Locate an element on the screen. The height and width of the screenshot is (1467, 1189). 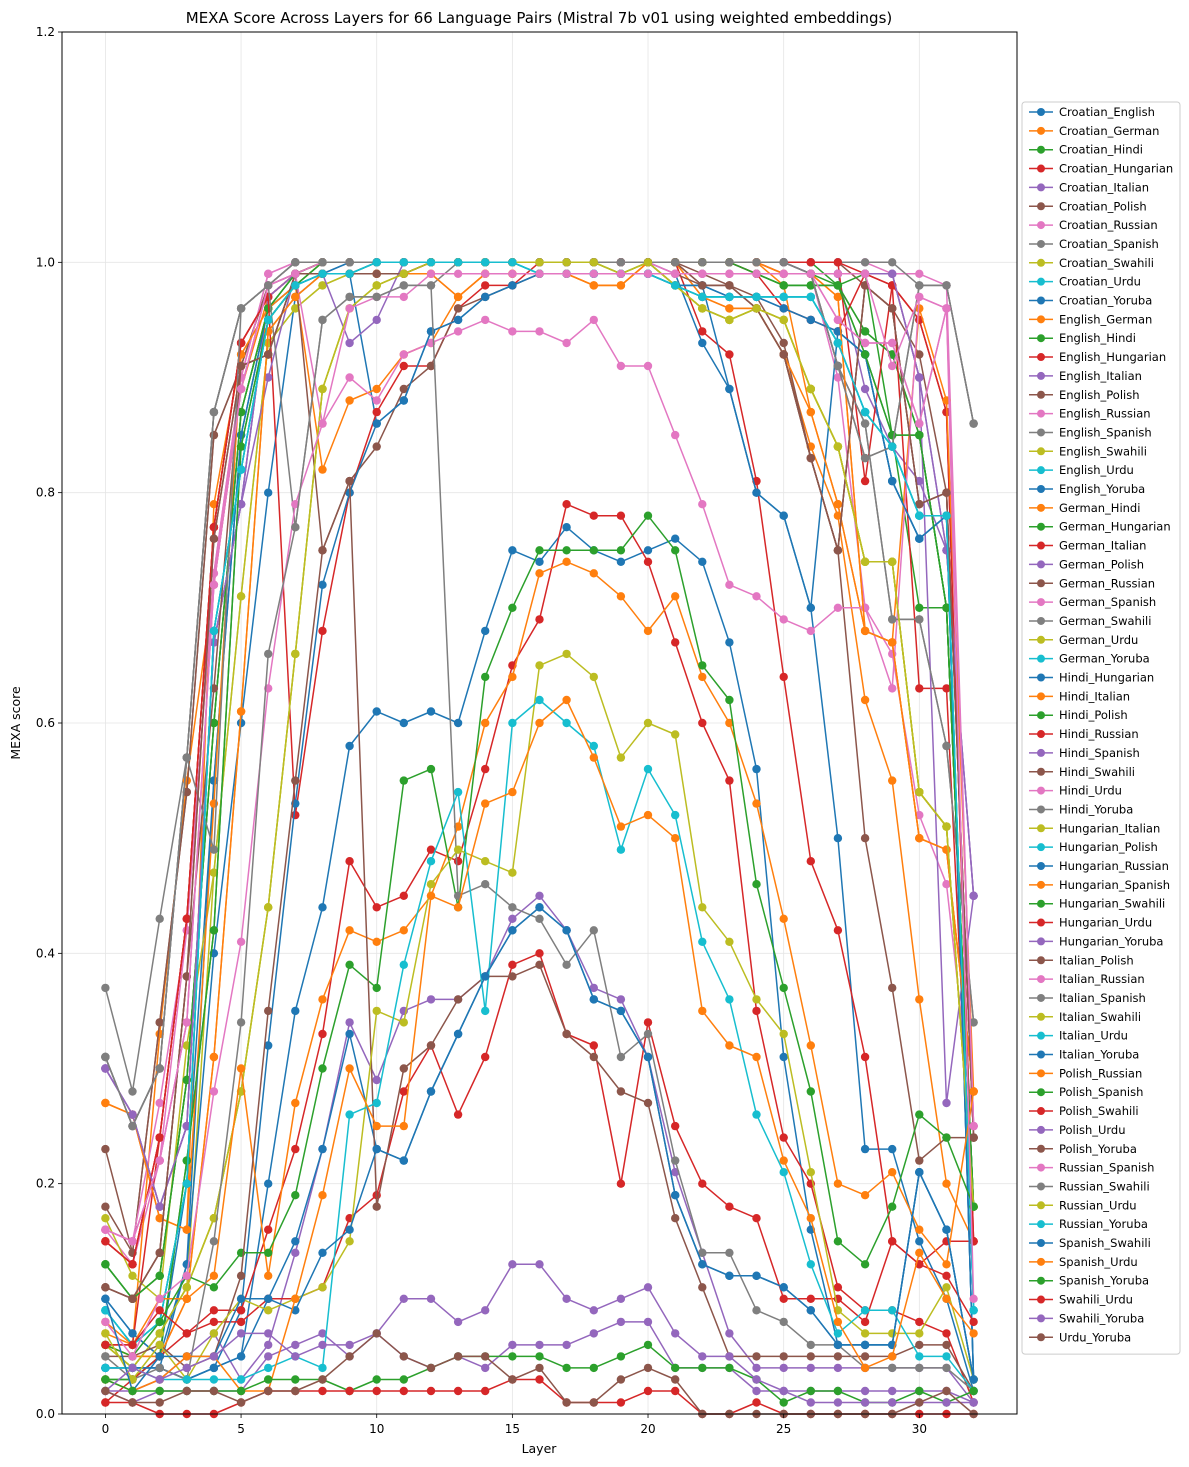
legend-label: Italian_Spanish is located at coordinates (1102, 998).